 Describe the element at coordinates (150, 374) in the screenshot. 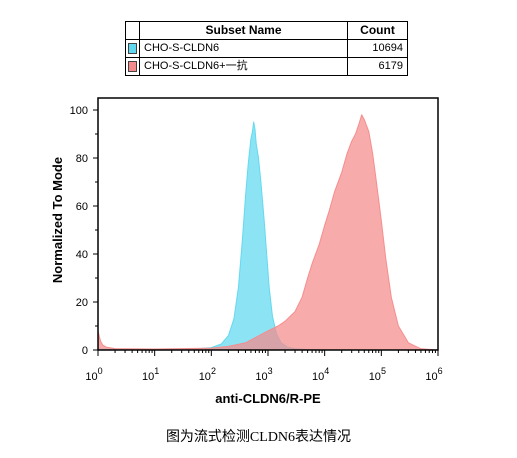

I see `x-tick-label: 10¹` at that location.